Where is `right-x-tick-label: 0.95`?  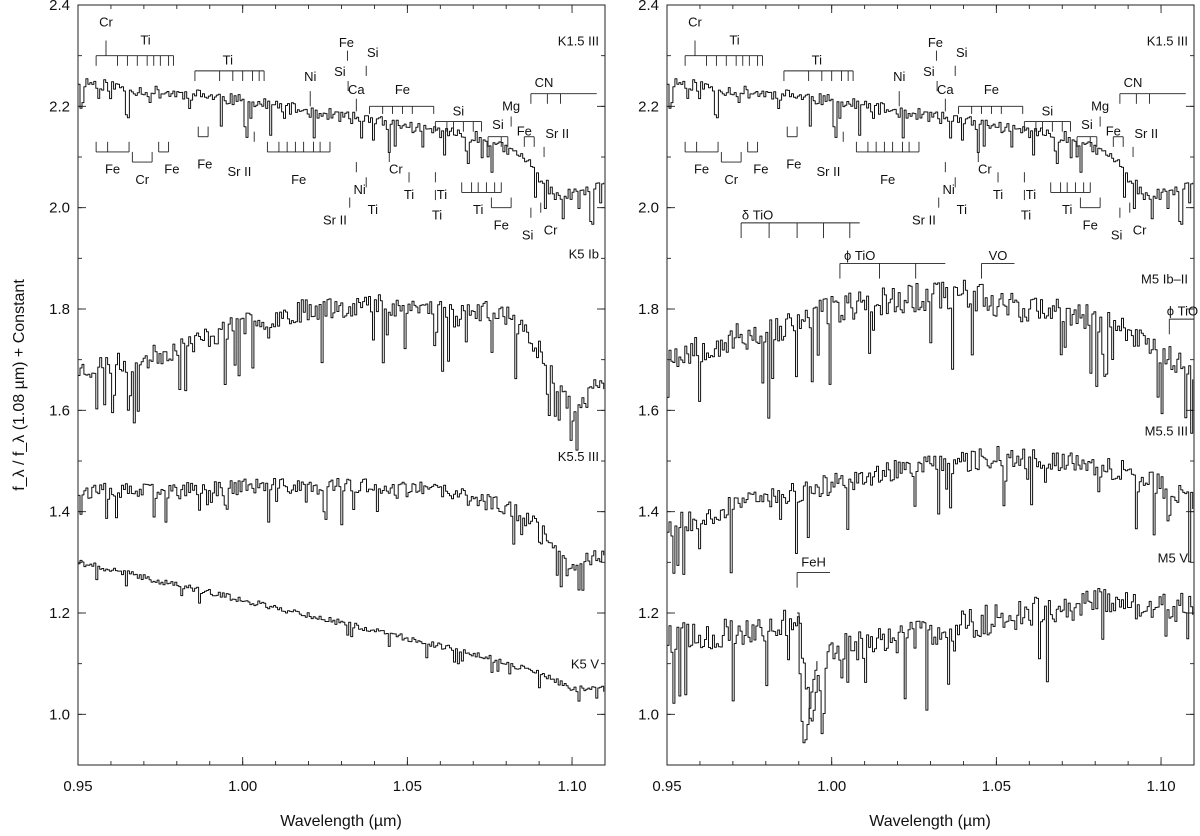 right-x-tick-label: 0.95 is located at coordinates (666, 786).